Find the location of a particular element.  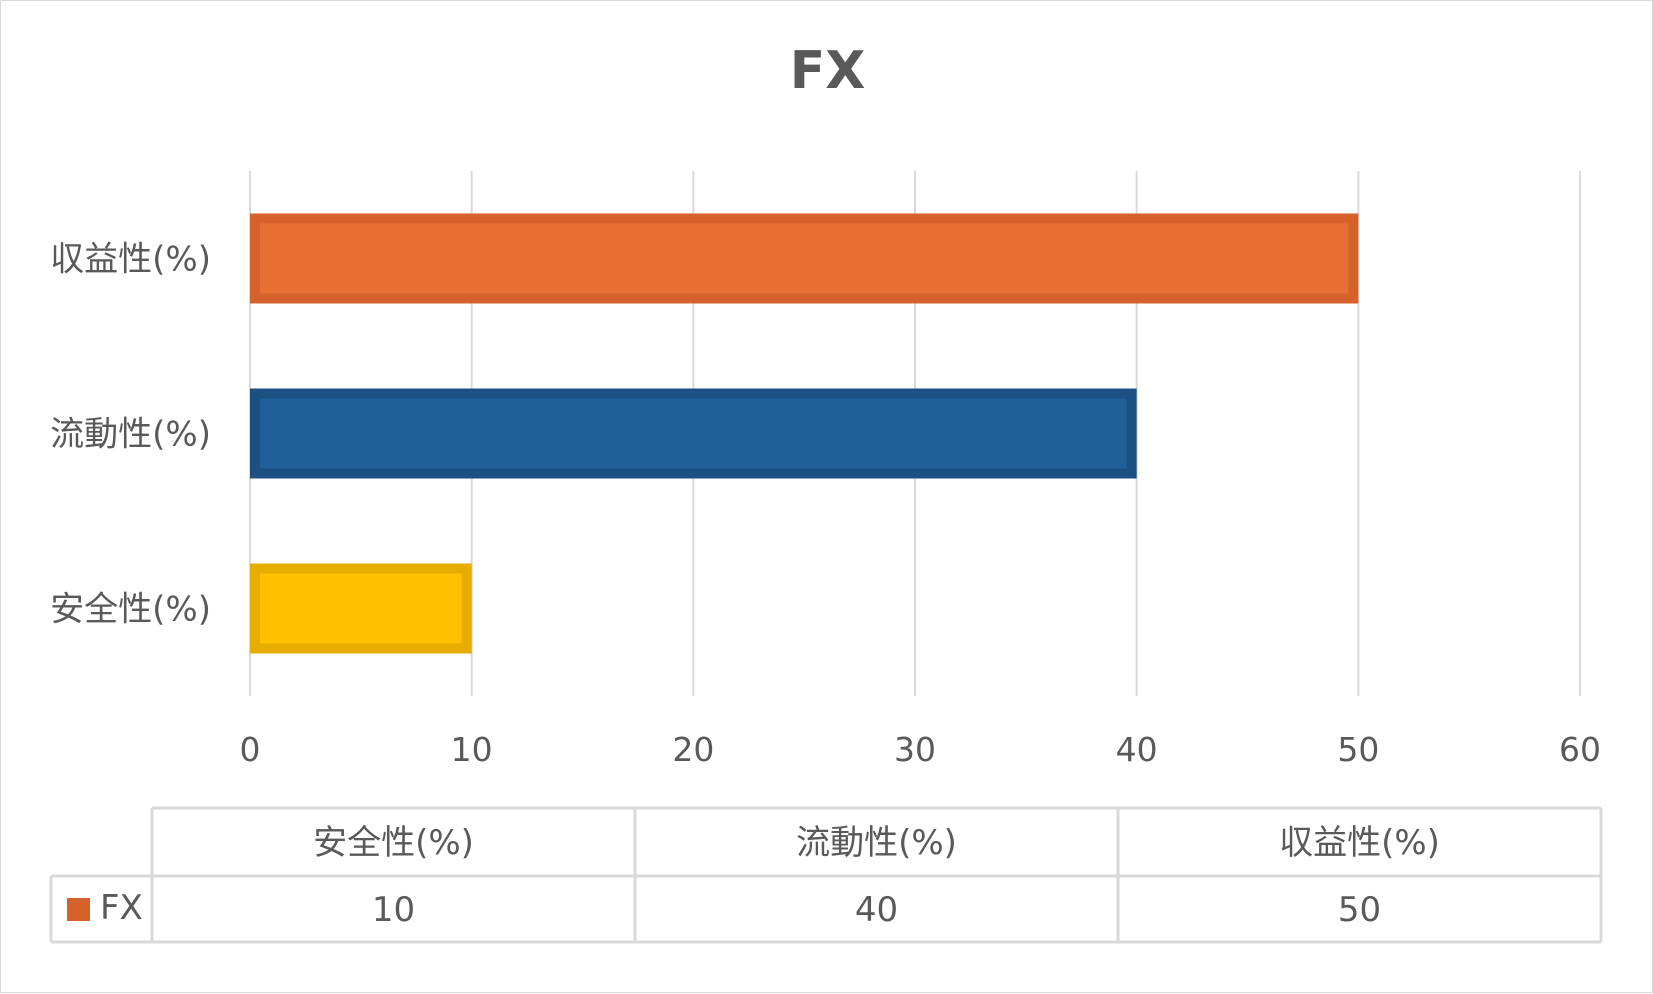

chart-title: FX is located at coordinates (827, 71).